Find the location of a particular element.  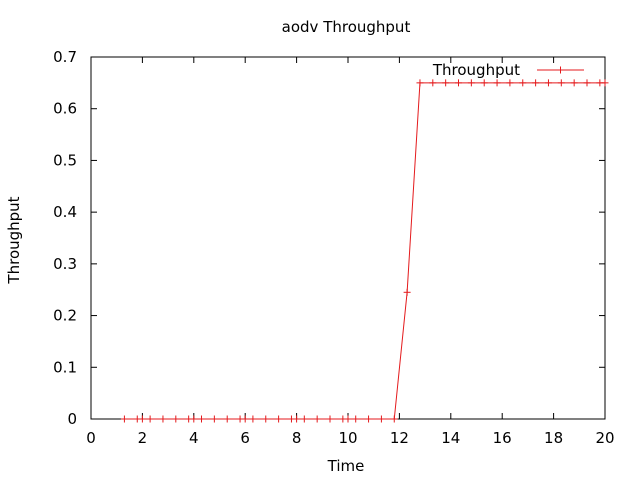

x-tick-label: 14 is located at coordinates (450, 438).